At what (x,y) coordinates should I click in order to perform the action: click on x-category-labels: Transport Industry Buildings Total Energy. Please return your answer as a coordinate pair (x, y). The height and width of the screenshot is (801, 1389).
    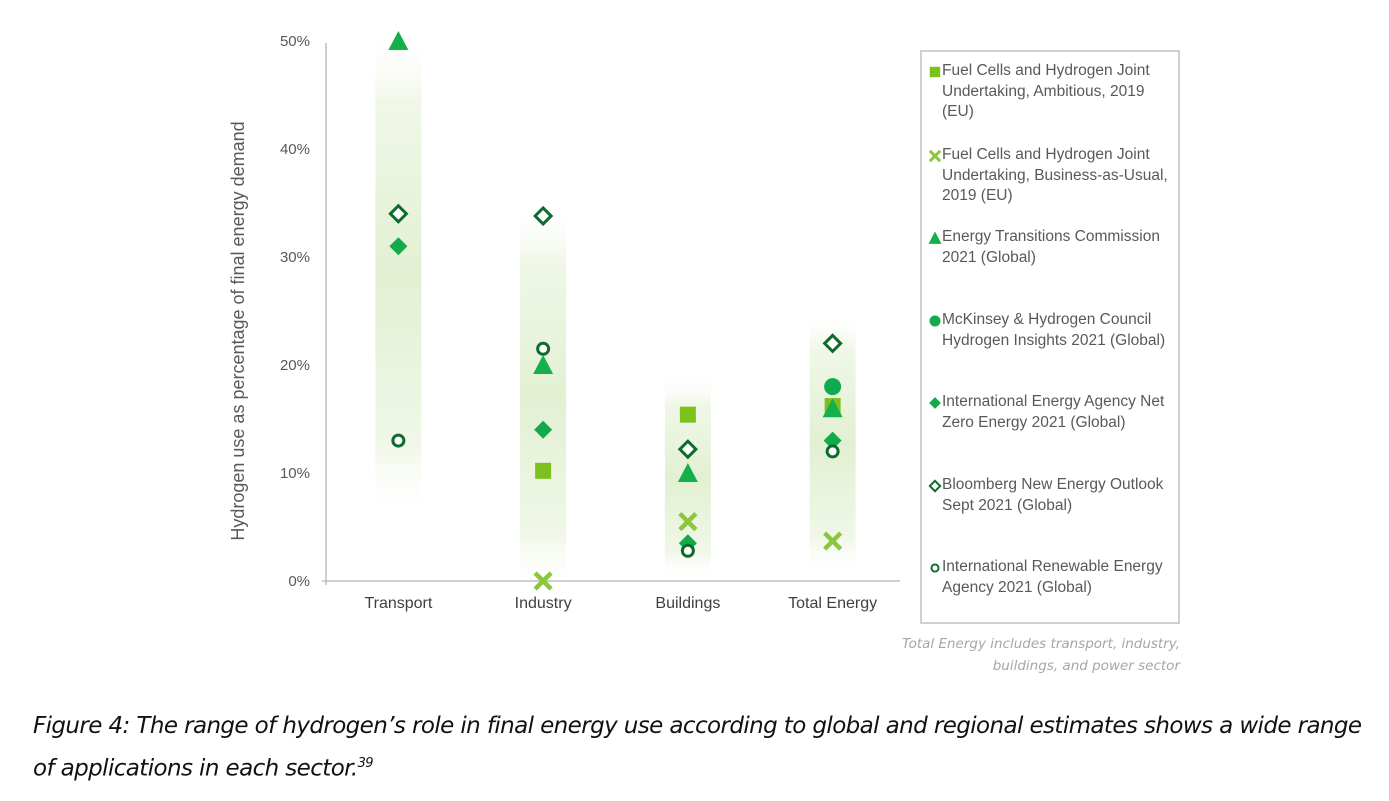
    Looking at the image, I should click on (620, 603).